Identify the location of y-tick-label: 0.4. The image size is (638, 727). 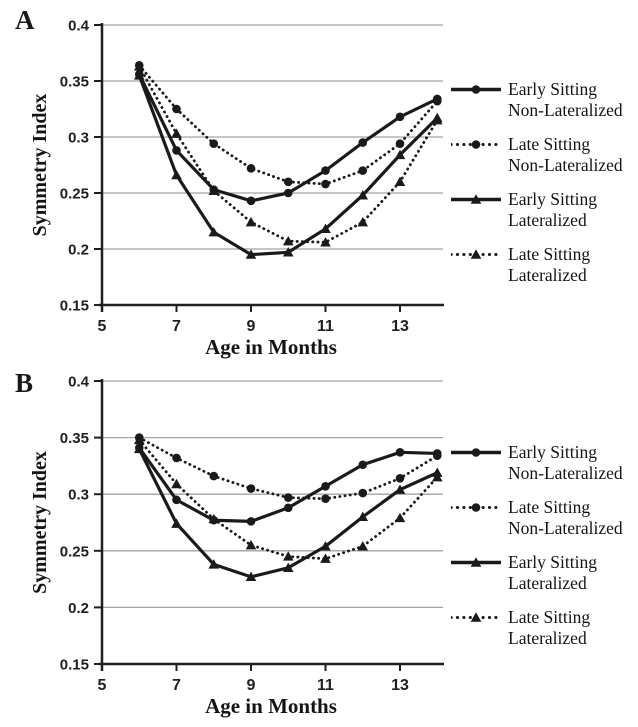
(79, 382).